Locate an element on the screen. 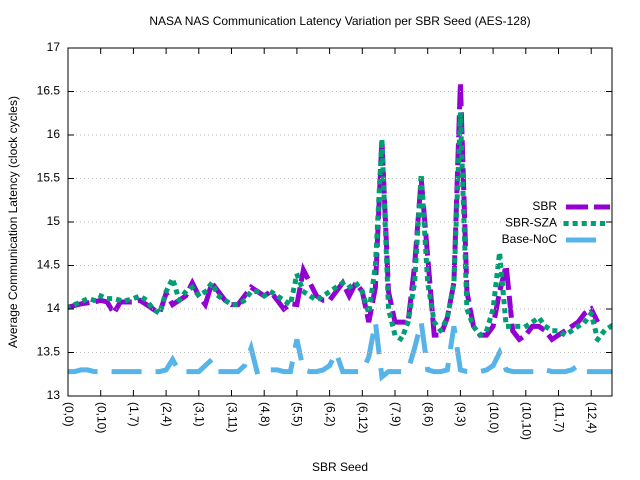  y-tick-label: 14.5 is located at coordinates (49, 265).